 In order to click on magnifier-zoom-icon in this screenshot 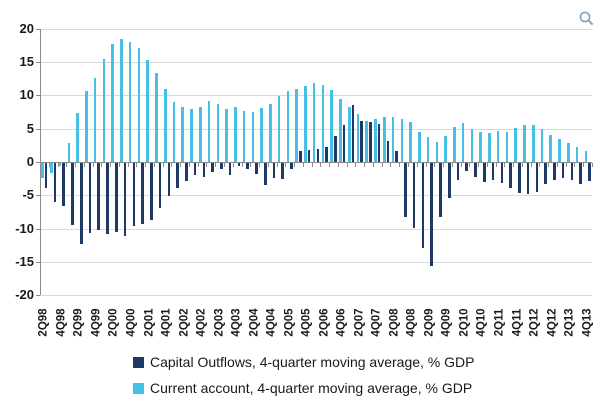, I will do `click(586, 18)`.